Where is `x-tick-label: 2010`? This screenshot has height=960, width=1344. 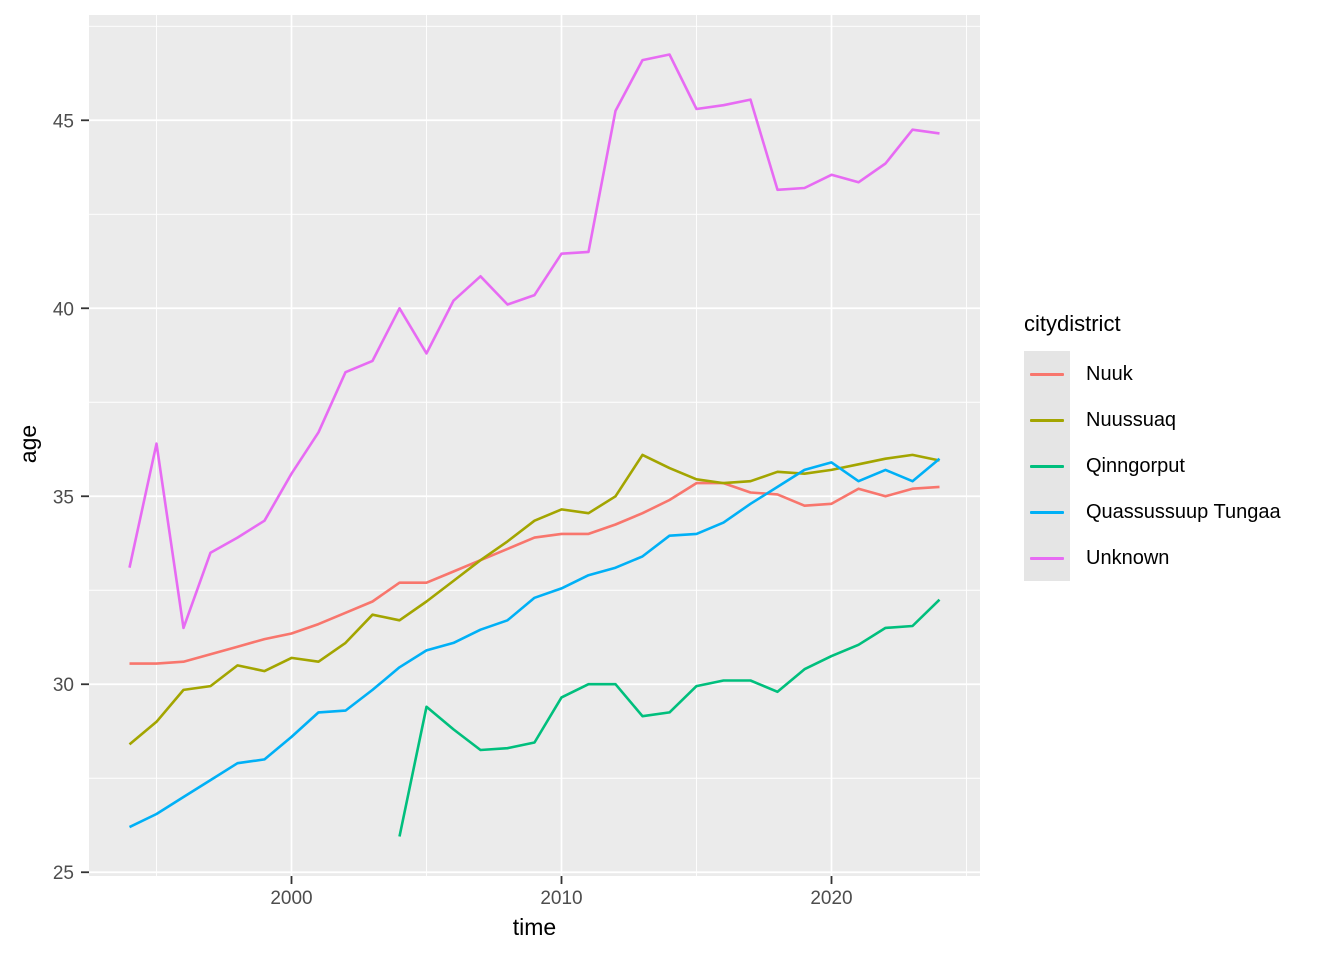
x-tick-label: 2010 is located at coordinates (561, 898).